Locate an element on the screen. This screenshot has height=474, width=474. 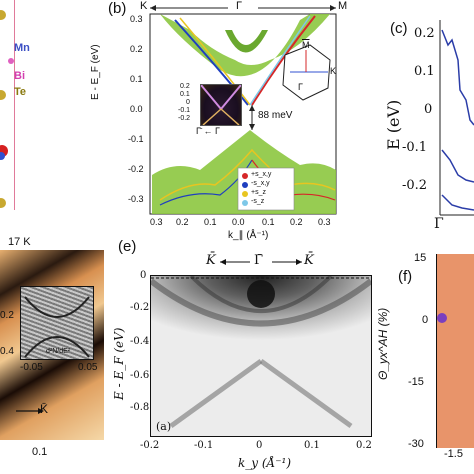
b-ytick-0: 0.3 is located at coordinates (136, 19).